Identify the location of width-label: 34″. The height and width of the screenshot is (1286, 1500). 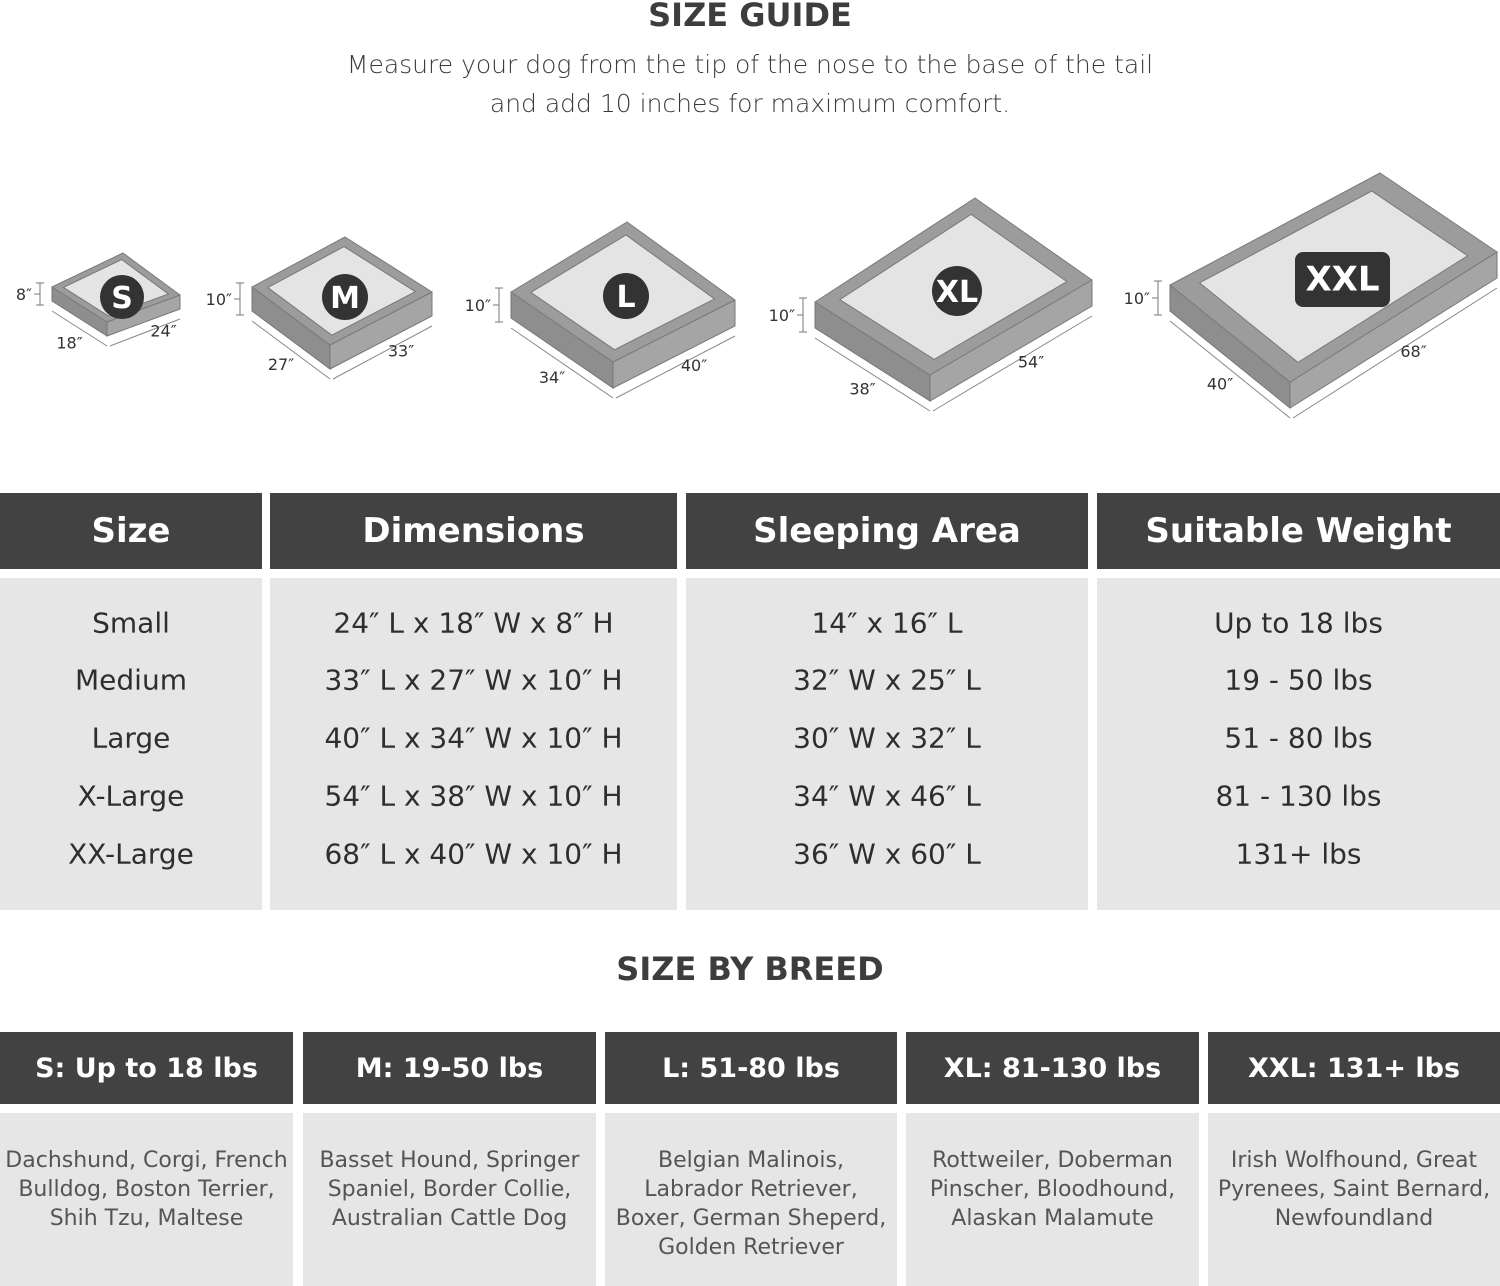
(552, 377).